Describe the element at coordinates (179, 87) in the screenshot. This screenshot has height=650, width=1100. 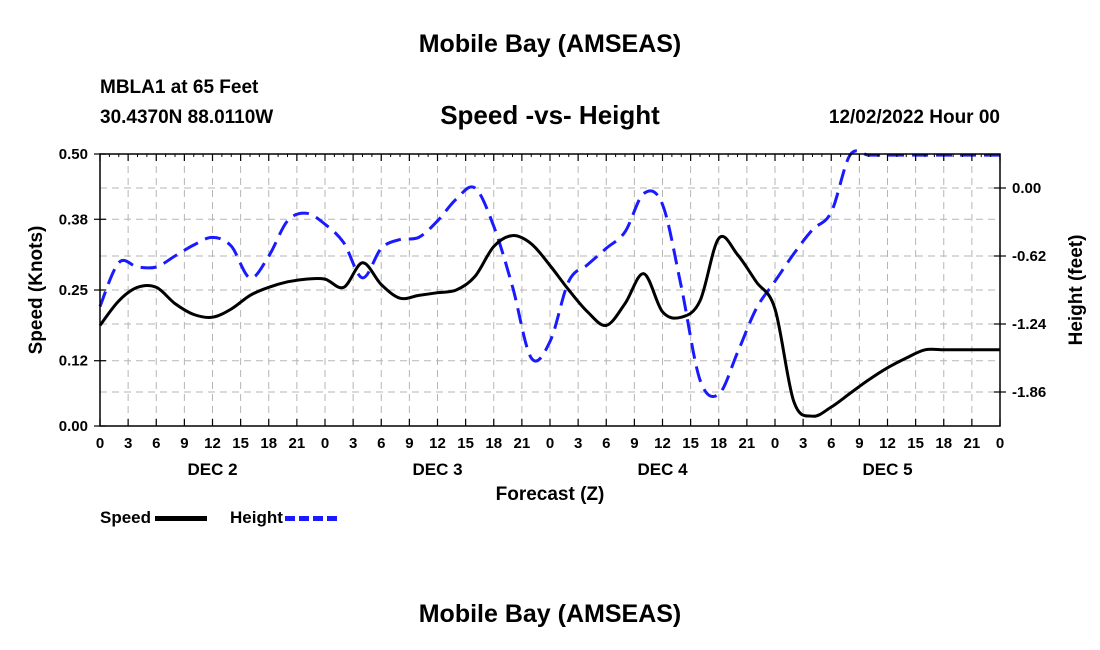
I see `station-name: MBLA1 at 65 Feet` at that location.